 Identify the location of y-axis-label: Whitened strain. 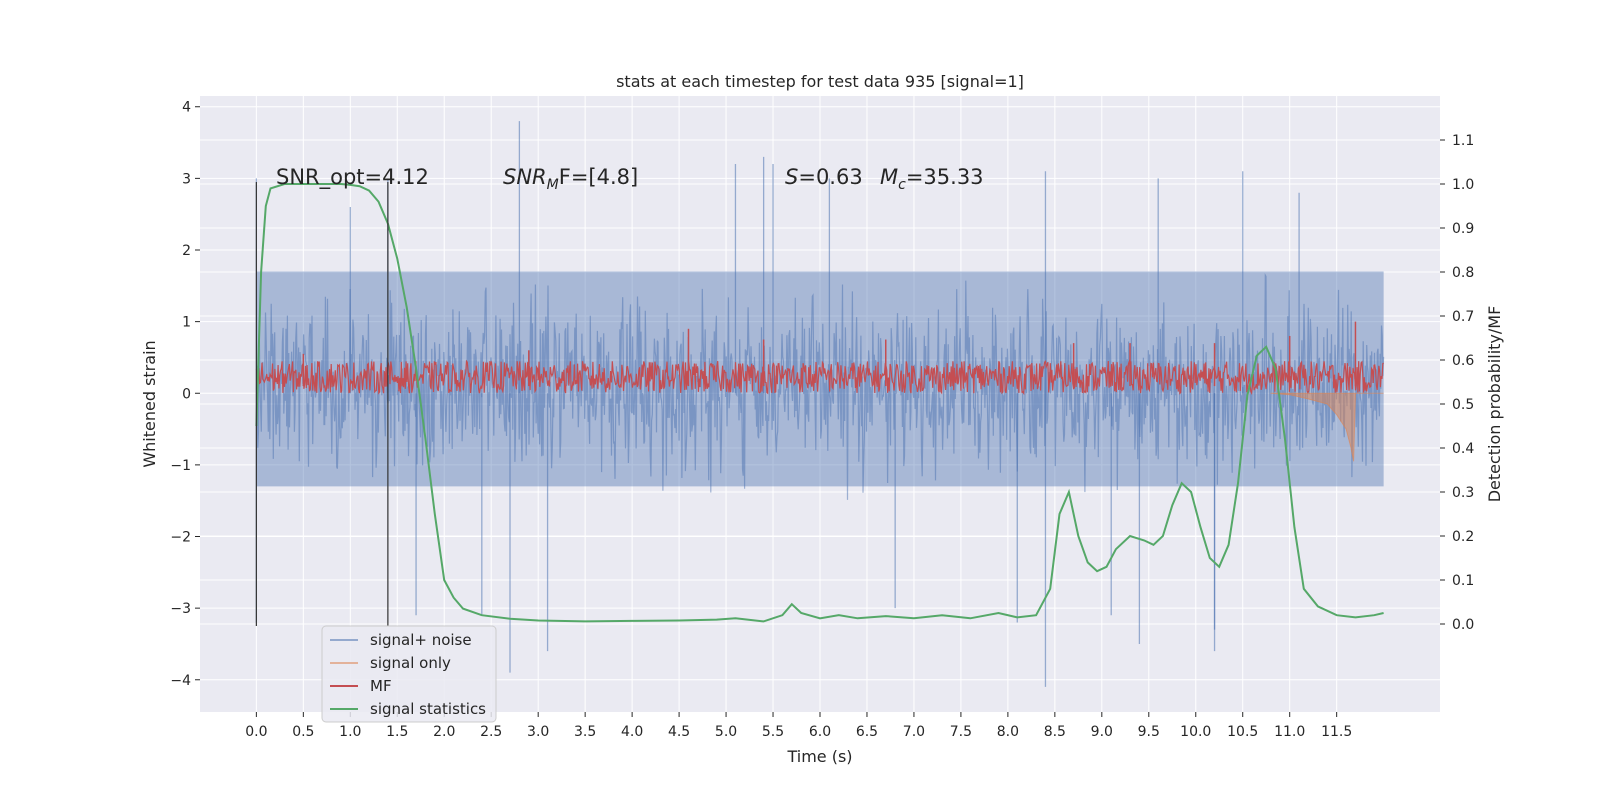
(149, 403).